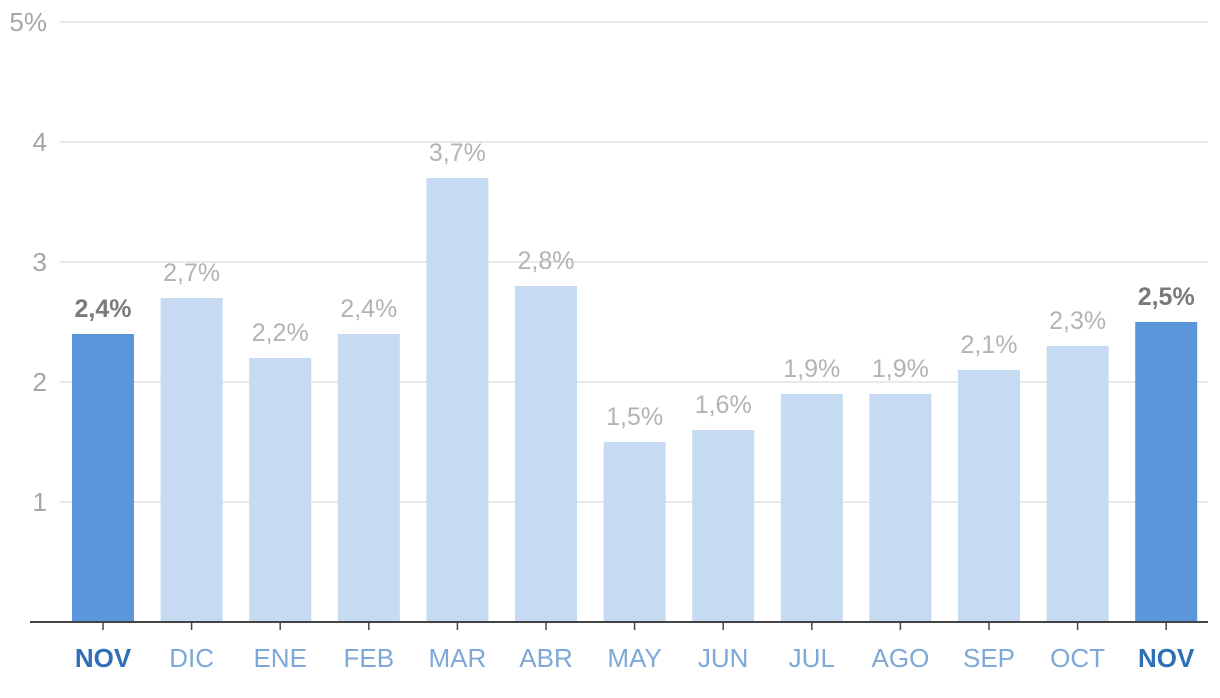  Describe the element at coordinates (28, 22) in the screenshot. I see `y-tick-label: 5%` at that location.